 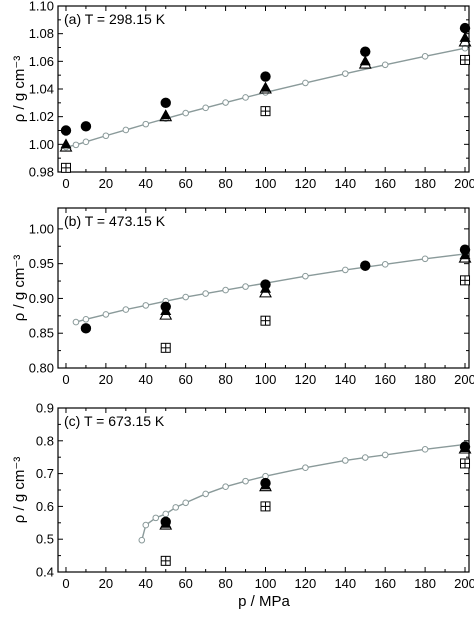 What do you see at coordinates (45, 408) in the screenshot?
I see `chart-2-y-tick-label: 0.9` at bounding box center [45, 408].